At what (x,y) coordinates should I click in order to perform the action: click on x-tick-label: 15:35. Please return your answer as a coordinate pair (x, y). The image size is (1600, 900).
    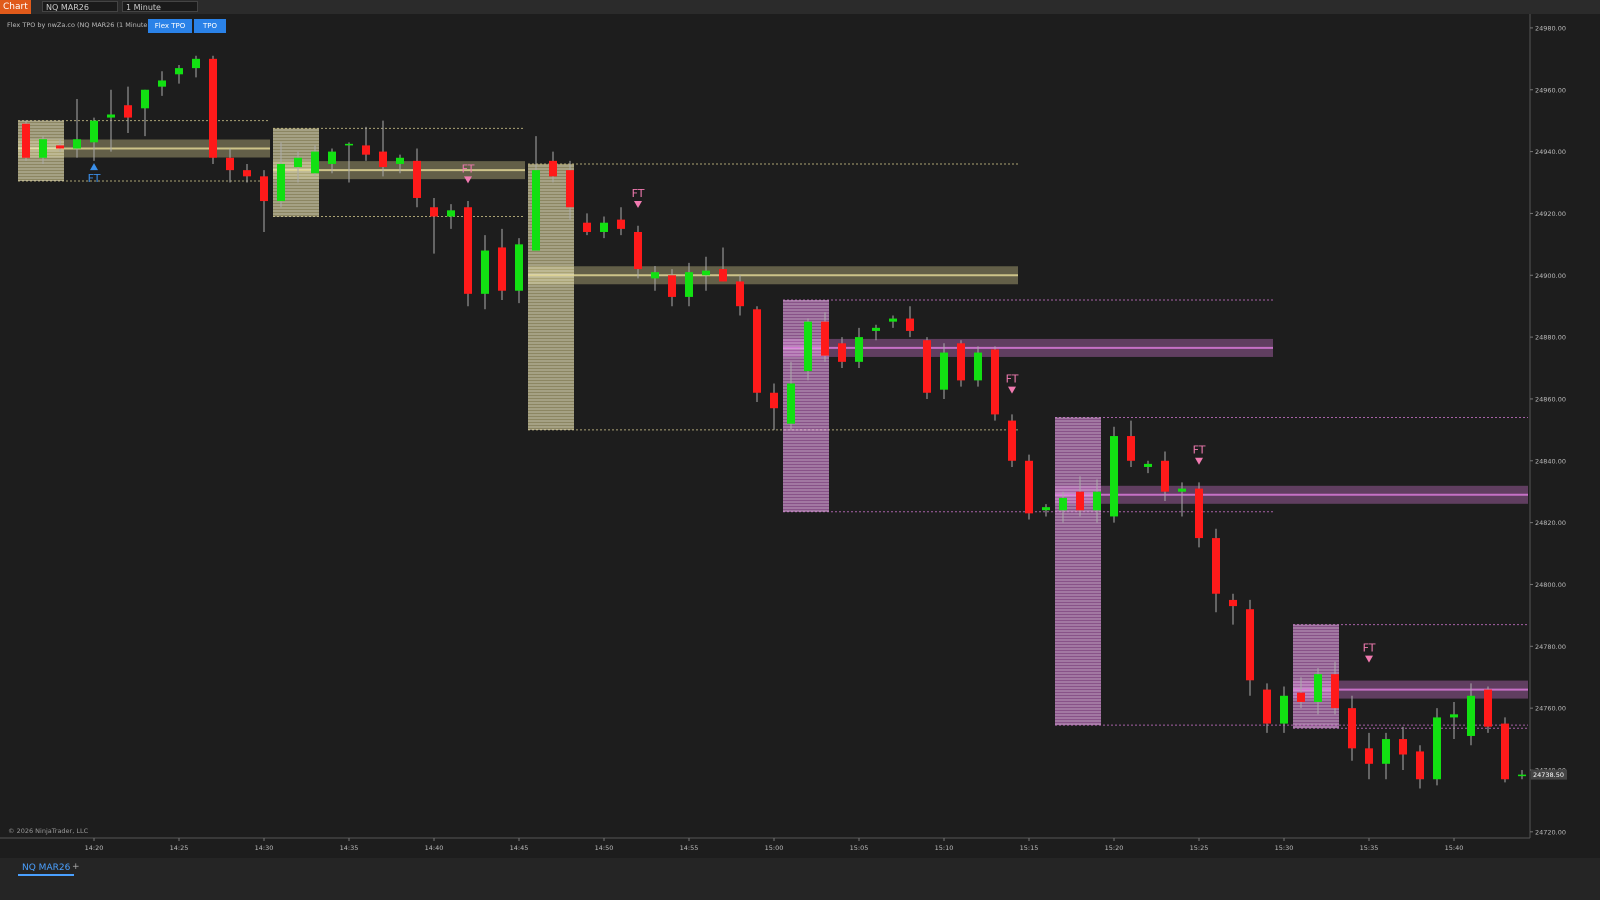
    Looking at the image, I should click on (1369, 848).